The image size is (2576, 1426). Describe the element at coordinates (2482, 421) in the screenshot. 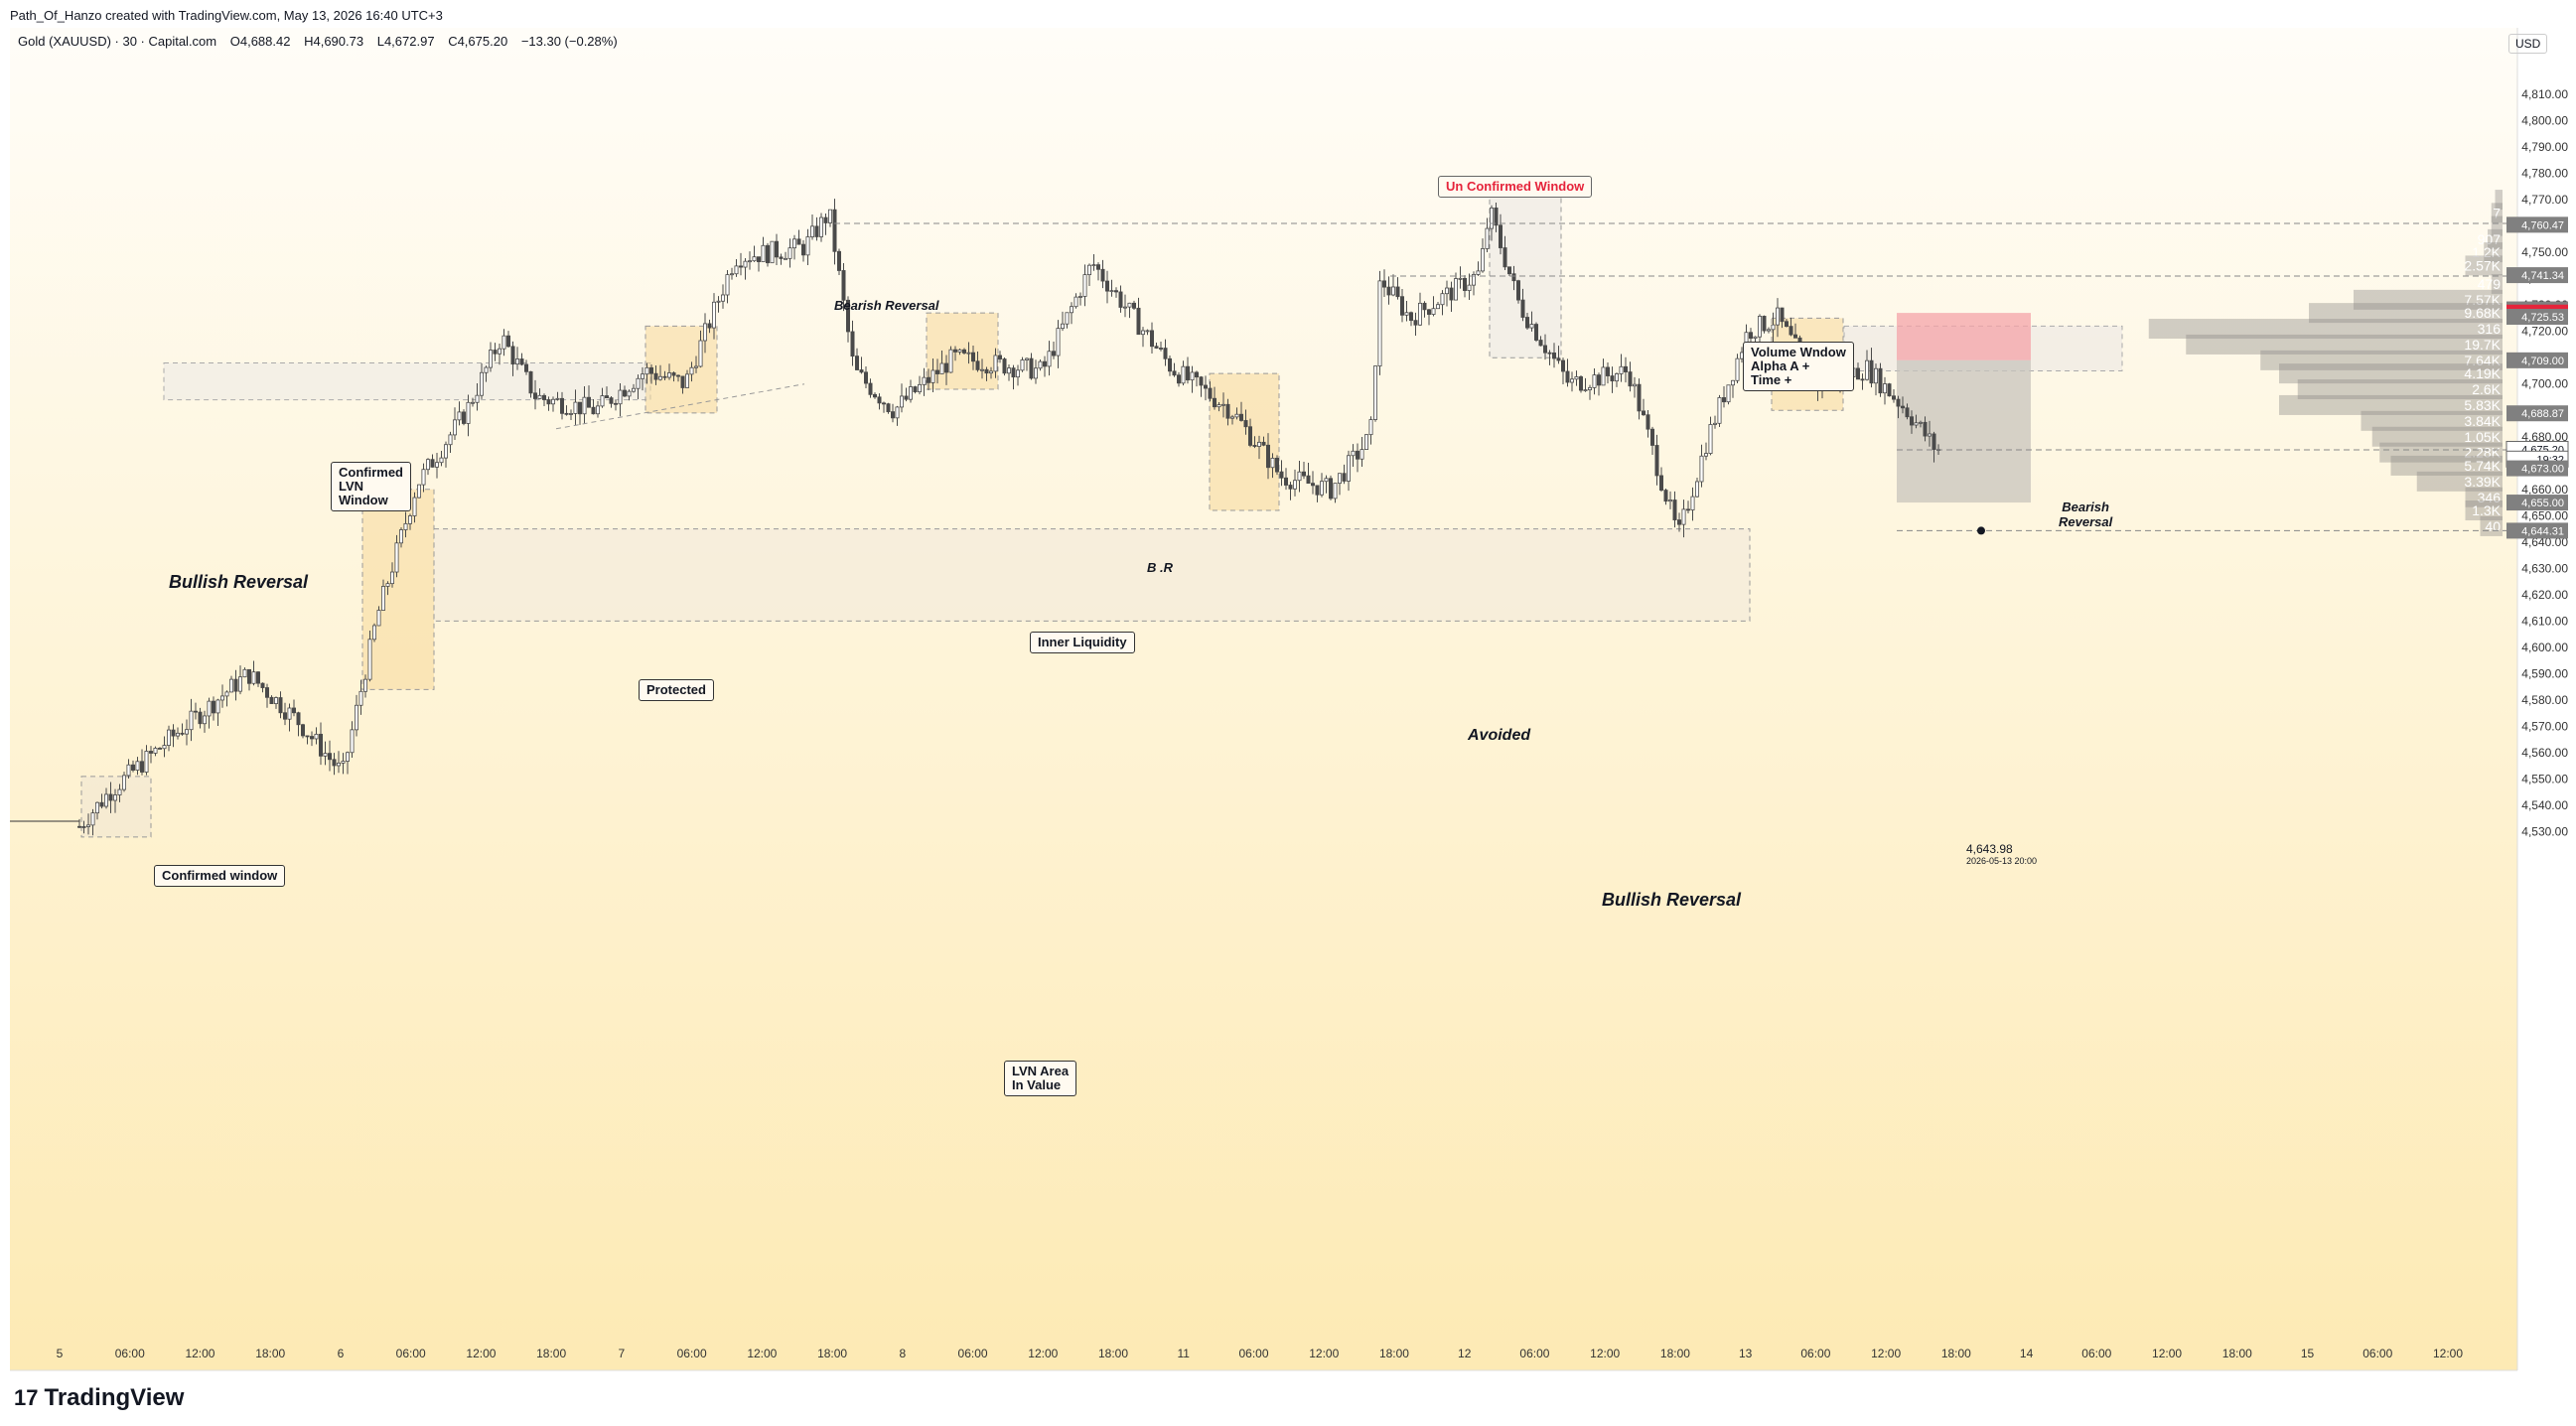

I see `volume-profile-label: 3.84K` at that location.